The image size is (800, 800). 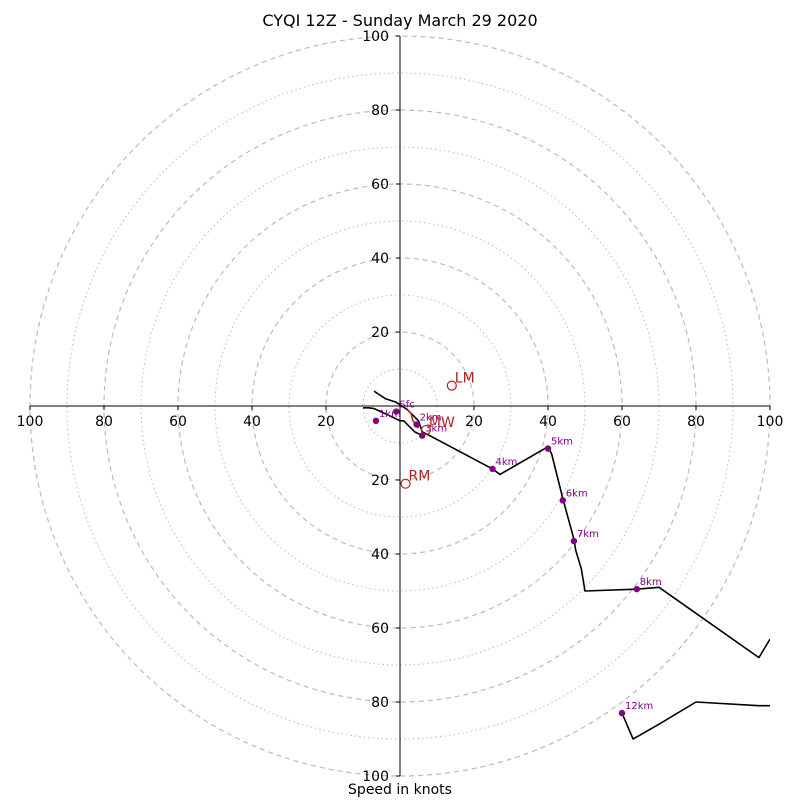 I want to click on height-label: 7km, so click(x=588, y=534).